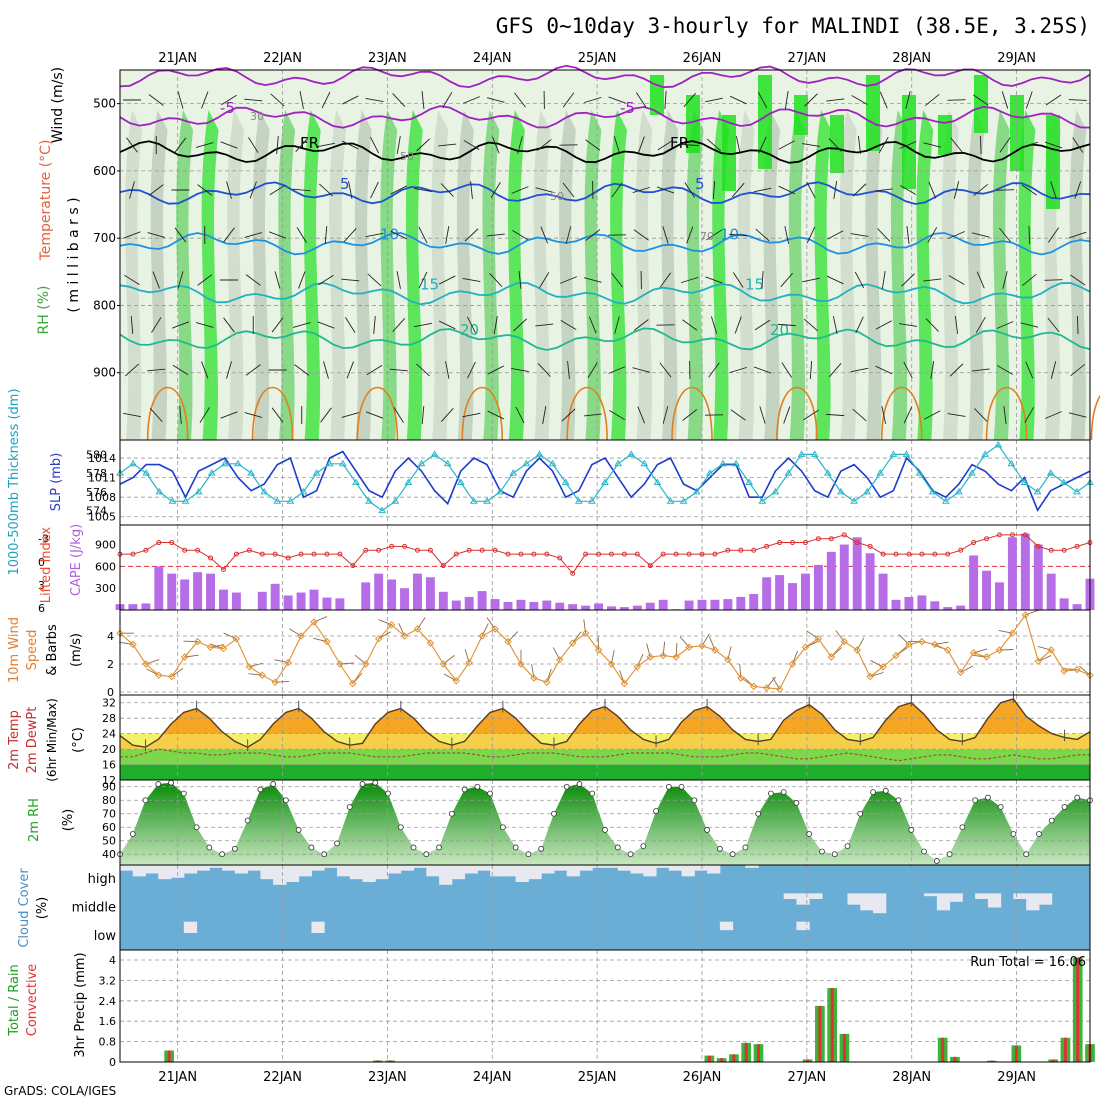 This screenshot has width=1100, height=1100. What do you see at coordinates (282, 1077) in the screenshot?
I see `bottom-date-22JAN: 22JAN` at bounding box center [282, 1077].